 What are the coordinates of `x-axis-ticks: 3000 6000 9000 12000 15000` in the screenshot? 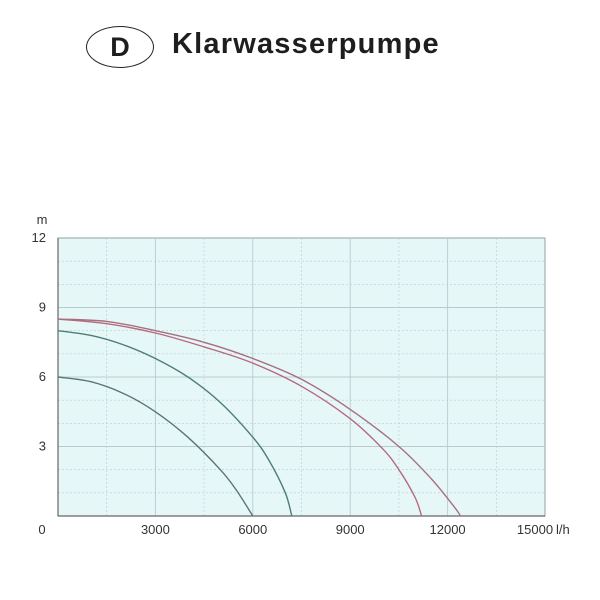 It's located at (347, 529).